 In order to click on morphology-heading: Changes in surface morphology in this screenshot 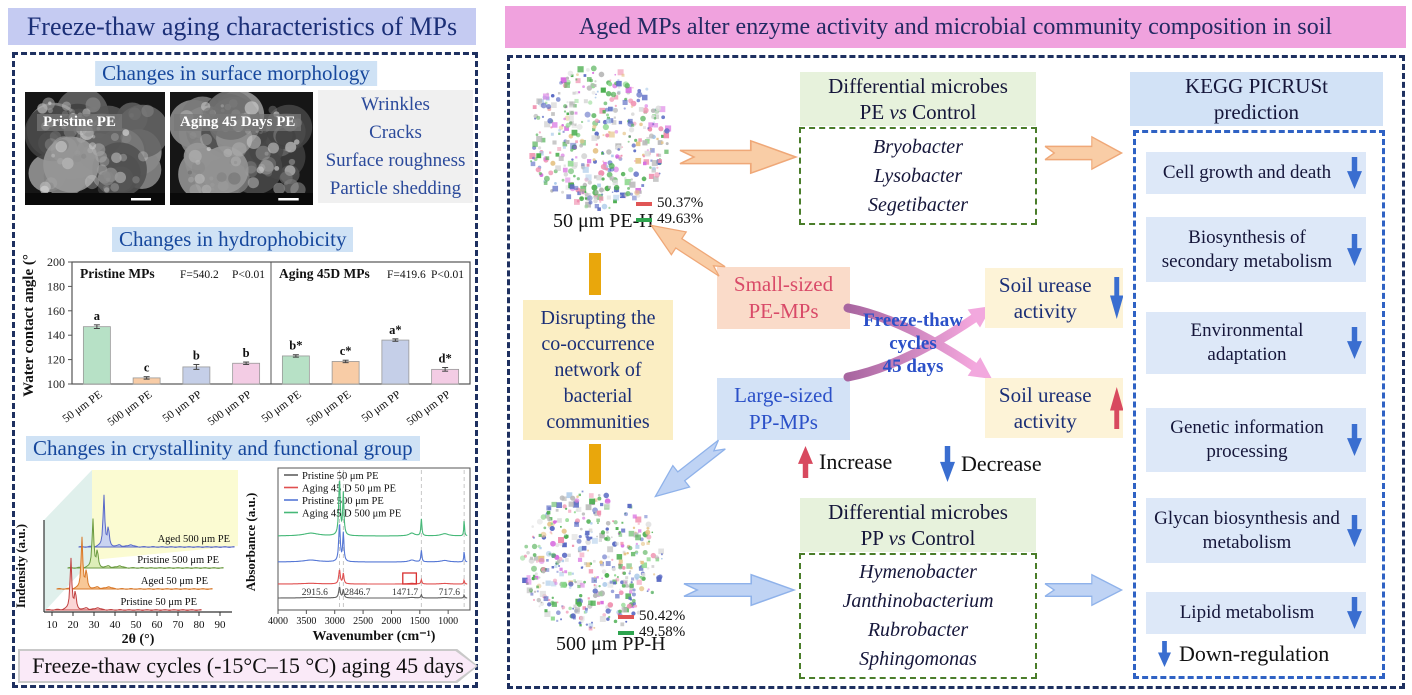, I will do `click(236, 73)`.